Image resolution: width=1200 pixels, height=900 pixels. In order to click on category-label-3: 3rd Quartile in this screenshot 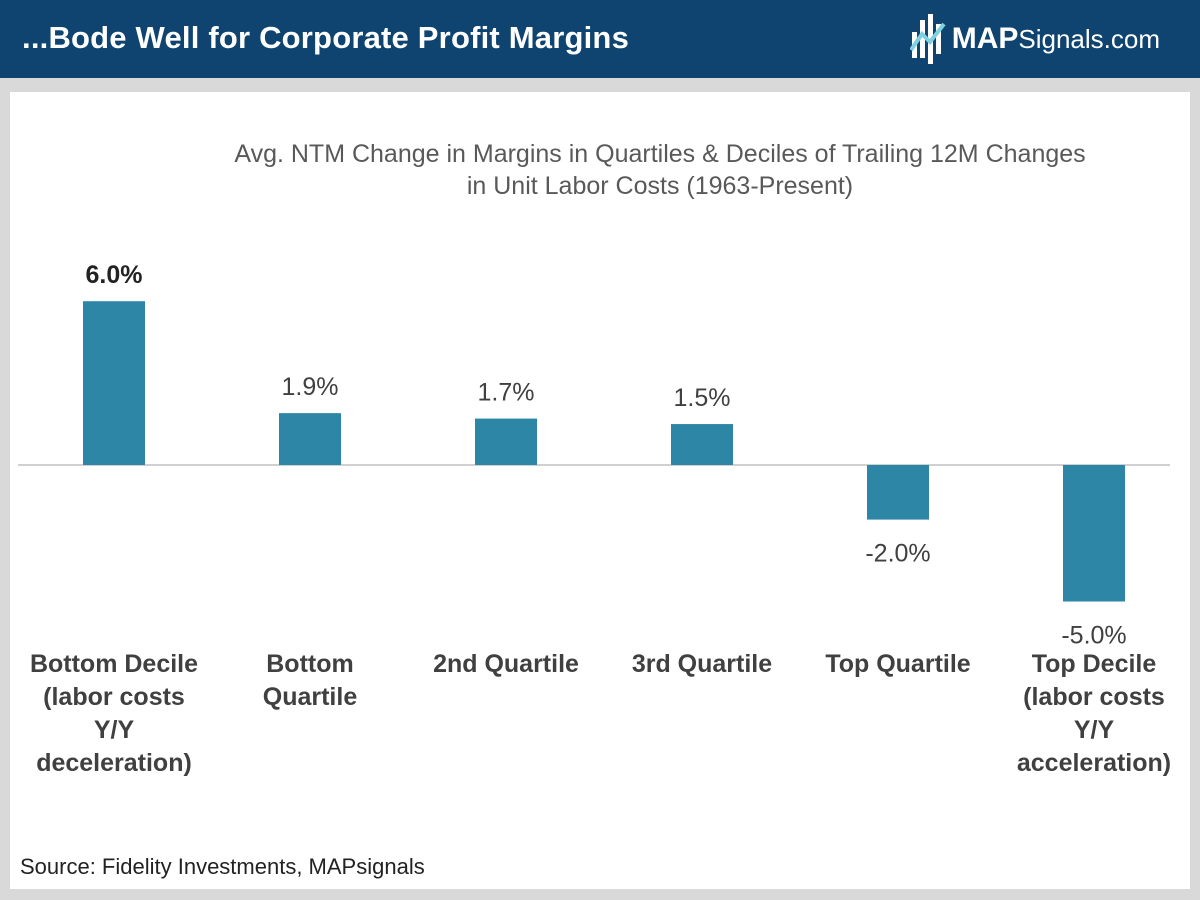, I will do `click(702, 664)`.